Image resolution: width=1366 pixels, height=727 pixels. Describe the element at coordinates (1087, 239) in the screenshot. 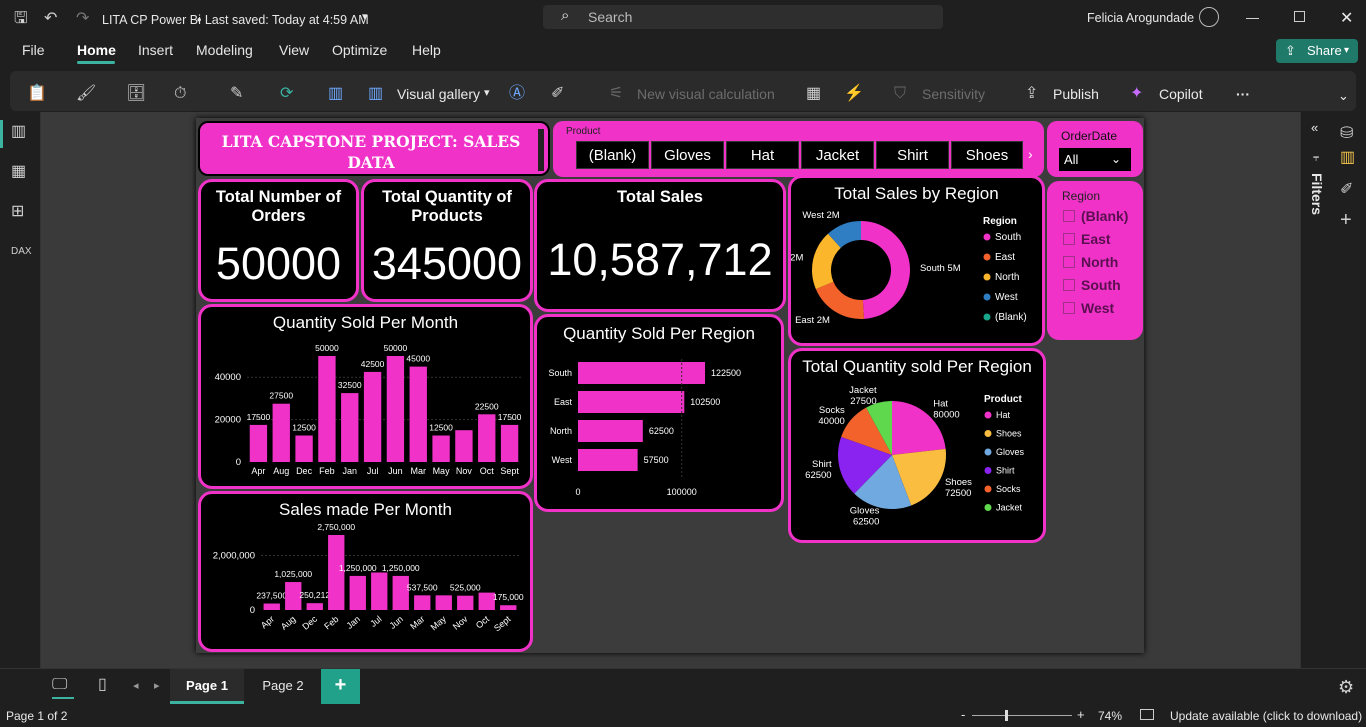

I see `region-option-east: East` at that location.